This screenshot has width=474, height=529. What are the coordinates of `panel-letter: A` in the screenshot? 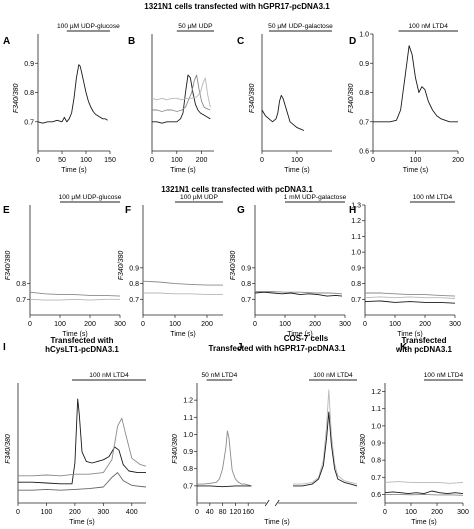 It's located at (6, 41).